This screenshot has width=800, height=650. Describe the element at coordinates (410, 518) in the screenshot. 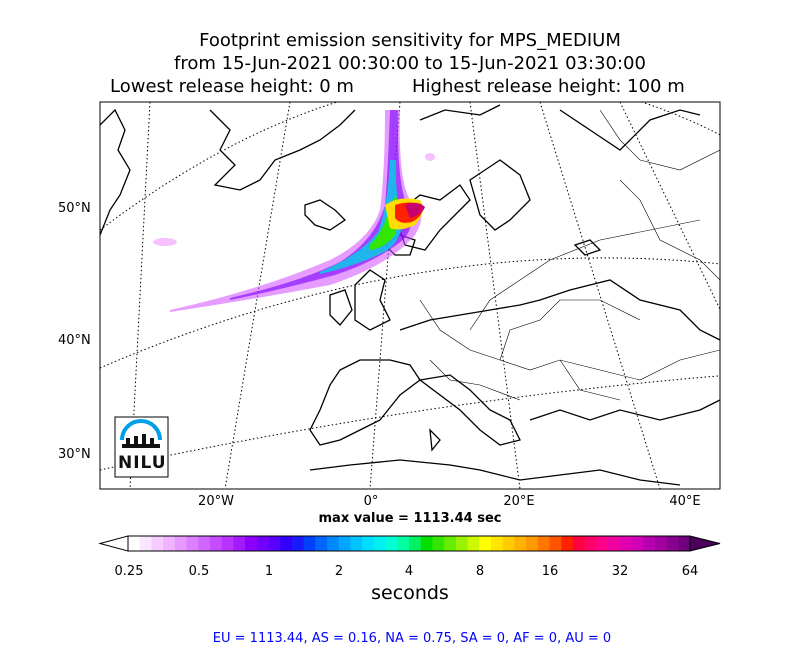

I see `max-value: max value = 1113.44 sec` at that location.